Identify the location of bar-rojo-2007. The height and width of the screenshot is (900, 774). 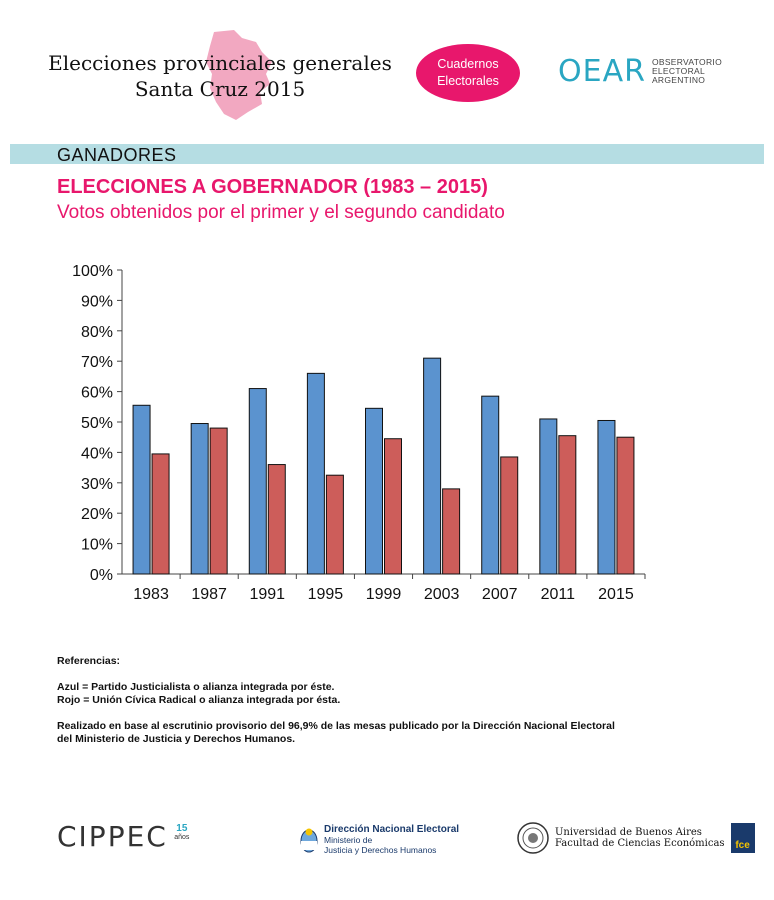
(509, 515).